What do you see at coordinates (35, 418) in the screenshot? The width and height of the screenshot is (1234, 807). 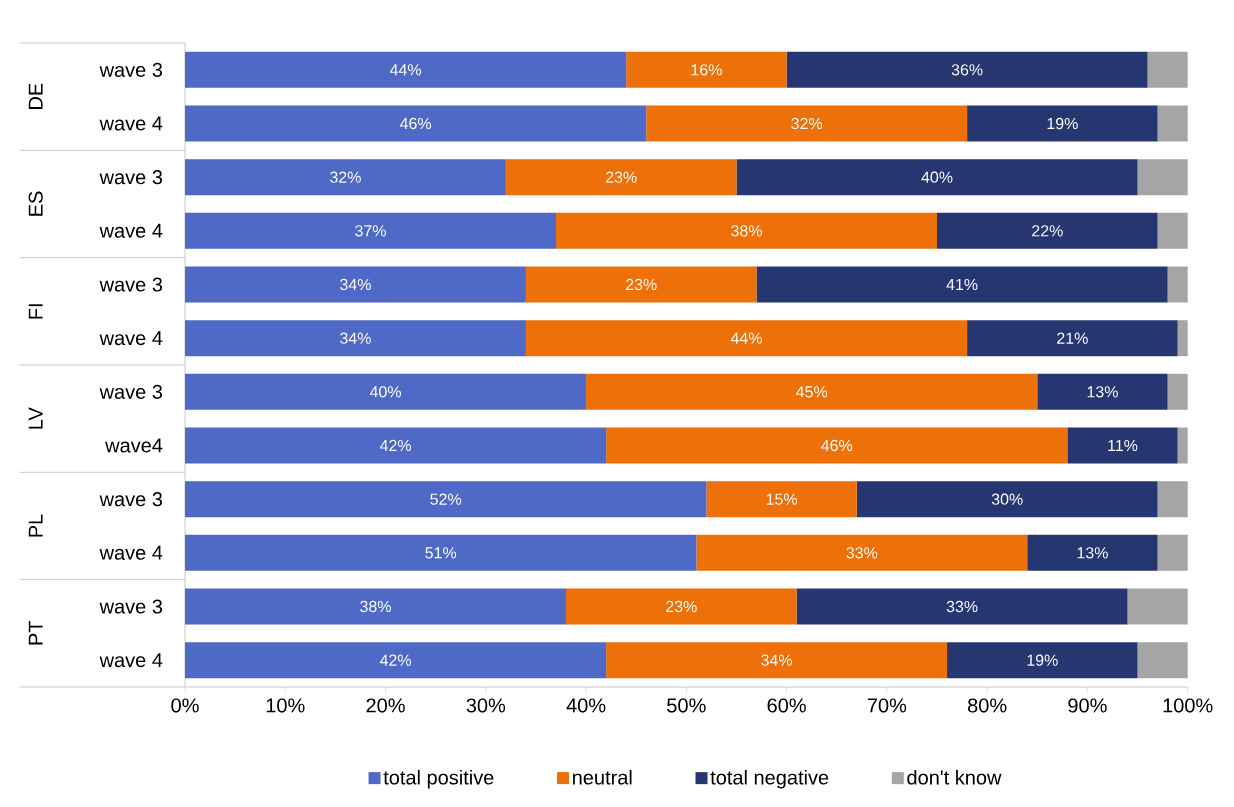 I see `text: LV` at bounding box center [35, 418].